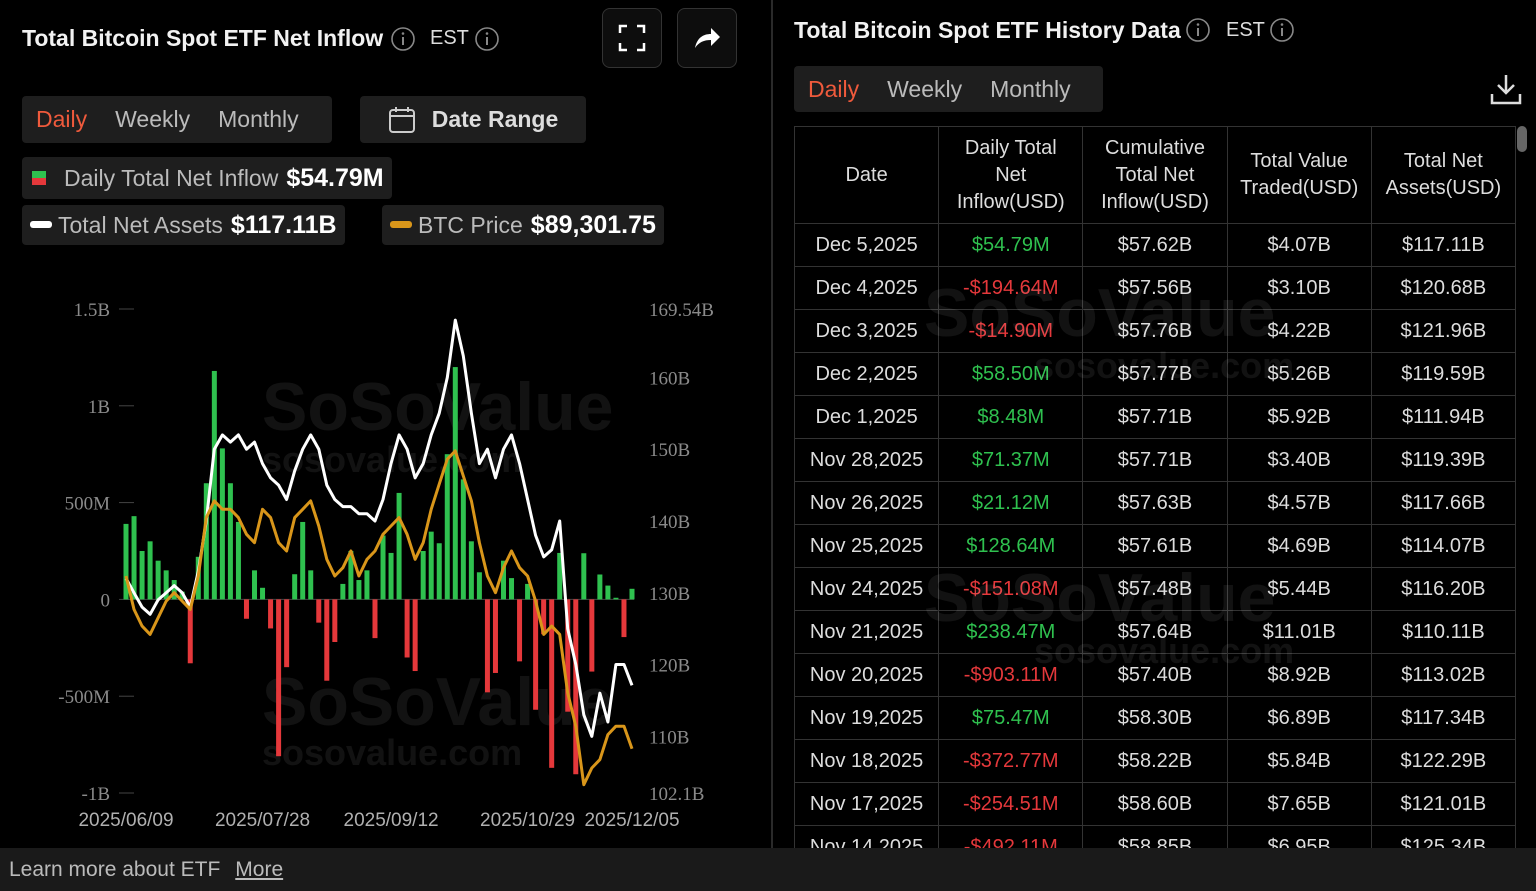 The image size is (1536, 891). What do you see at coordinates (867, 288) in the screenshot?
I see `table-cell: Dec 4,2025` at bounding box center [867, 288].